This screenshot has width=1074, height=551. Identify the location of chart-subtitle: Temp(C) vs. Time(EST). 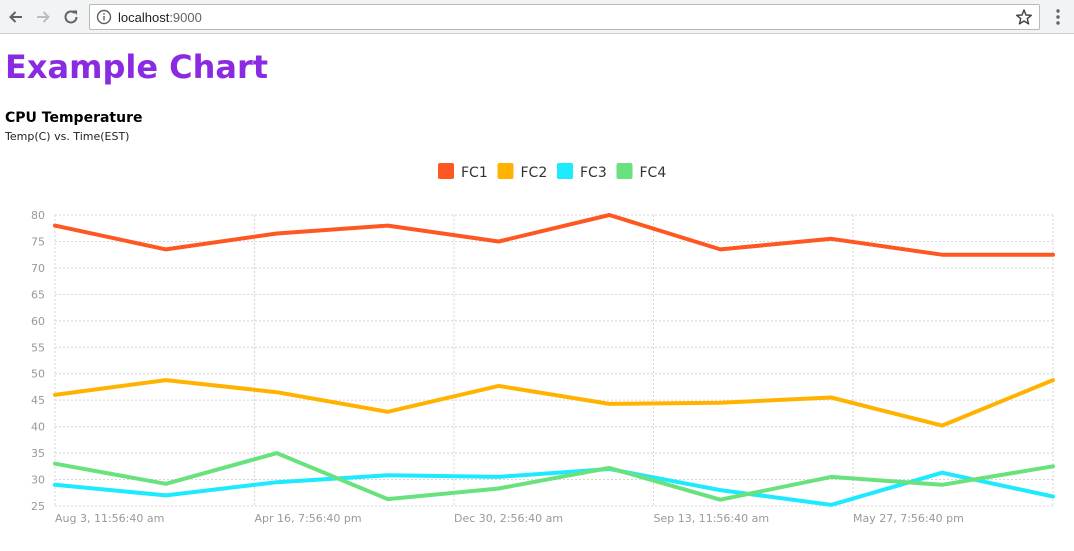
(67, 136).